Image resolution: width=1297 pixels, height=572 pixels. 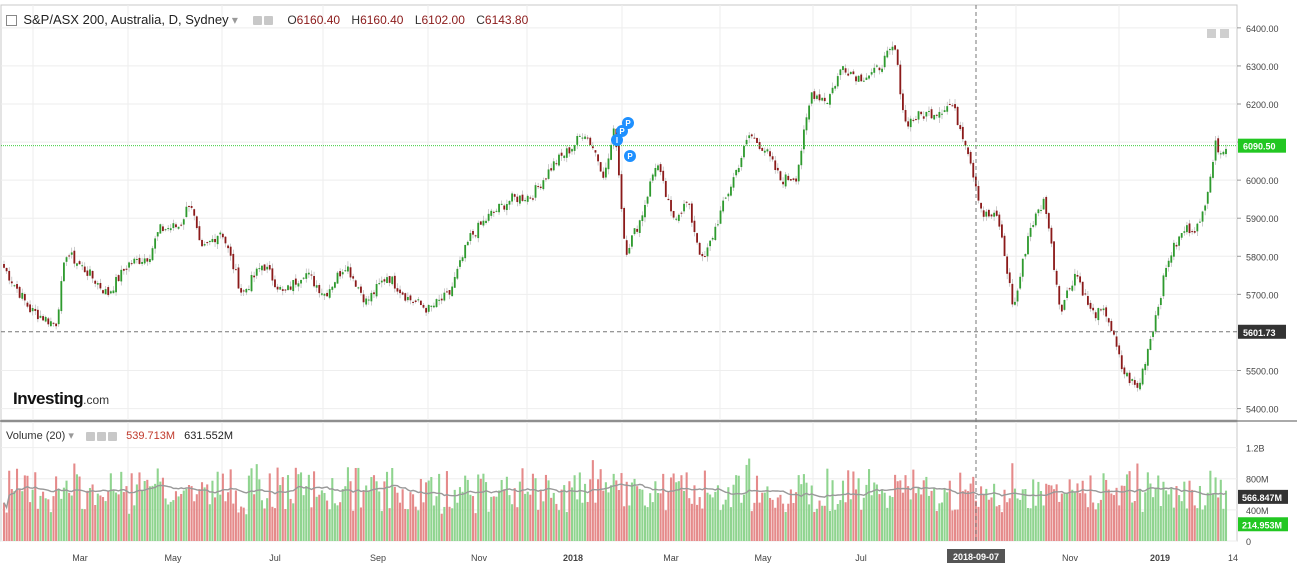 I want to click on symbol-dropdown-icon: ▾, so click(x=234, y=20).